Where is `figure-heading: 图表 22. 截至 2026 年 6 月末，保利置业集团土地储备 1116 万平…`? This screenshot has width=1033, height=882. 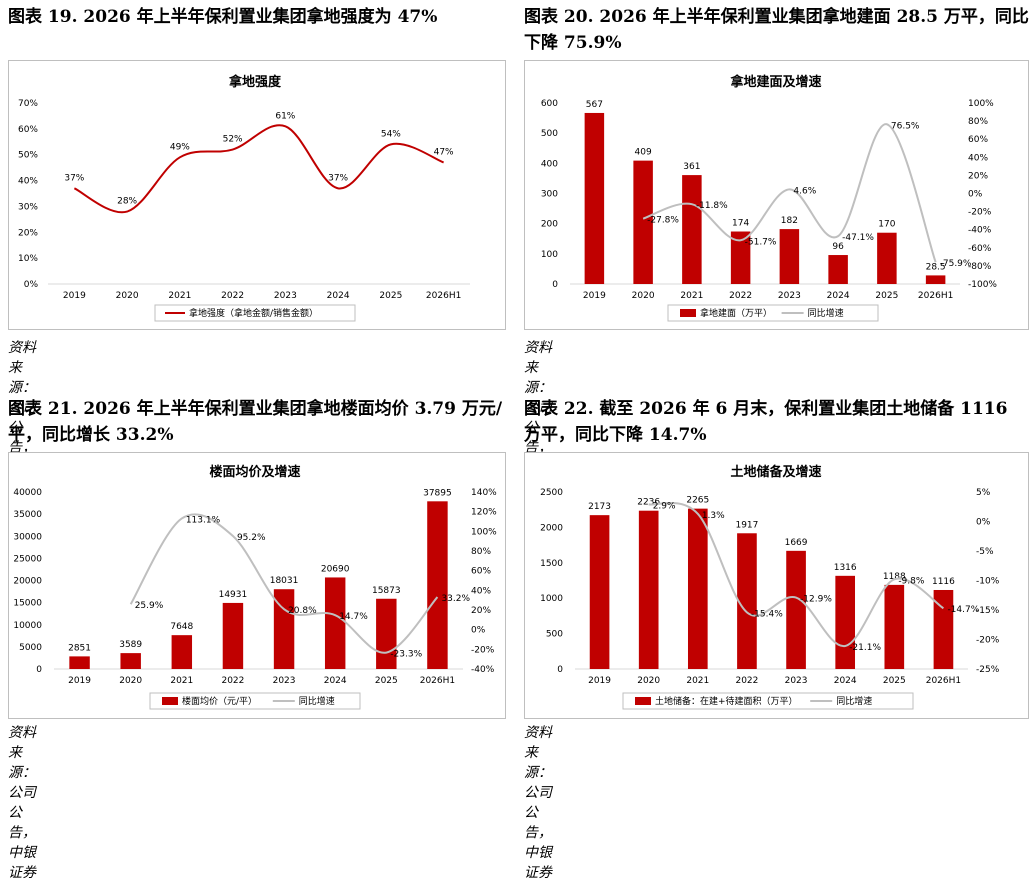
figure-heading: 图表 22. 截至 2026 年 6 月末，保利置业集团土地储备 1116 万平… is located at coordinates (766, 422).